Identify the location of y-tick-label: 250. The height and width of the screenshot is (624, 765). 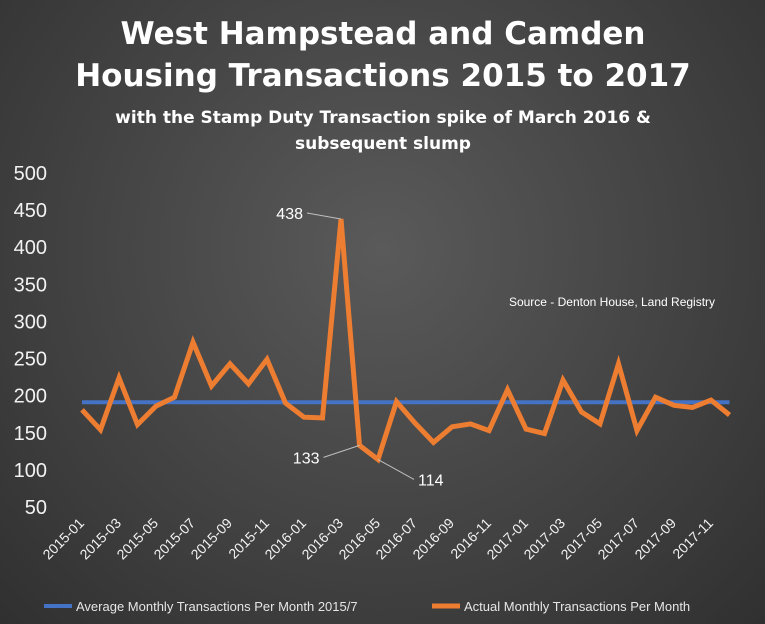
(30, 360).